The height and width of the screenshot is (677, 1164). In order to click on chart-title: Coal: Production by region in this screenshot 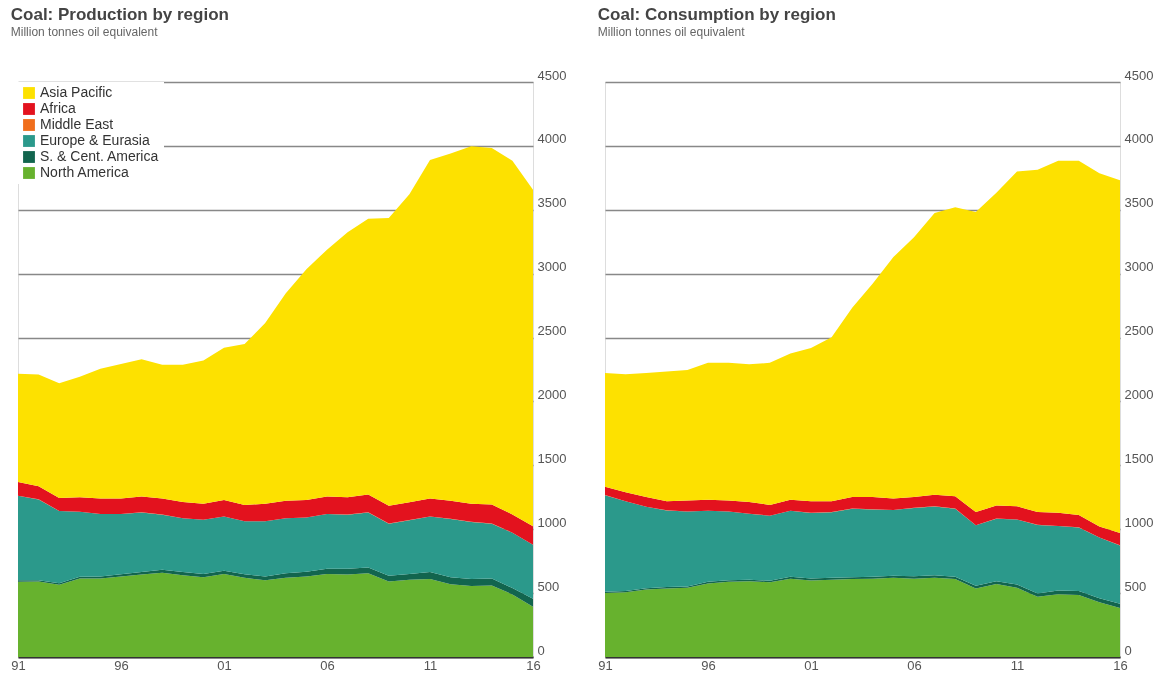, I will do `click(119, 14)`.